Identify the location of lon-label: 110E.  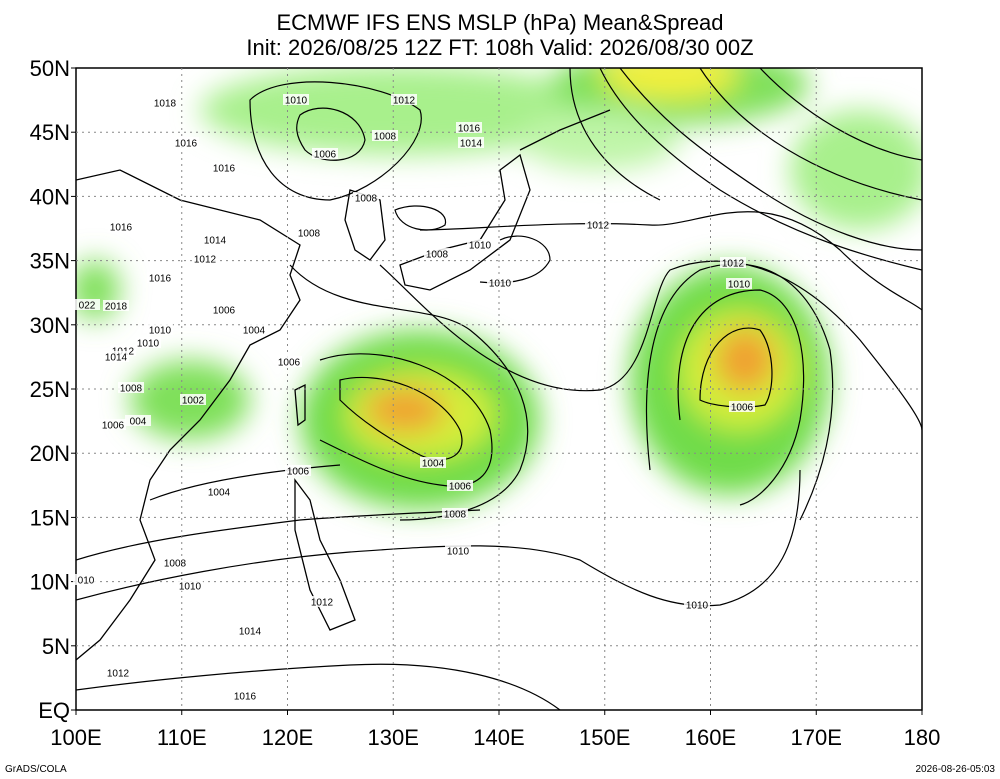
(182, 737).